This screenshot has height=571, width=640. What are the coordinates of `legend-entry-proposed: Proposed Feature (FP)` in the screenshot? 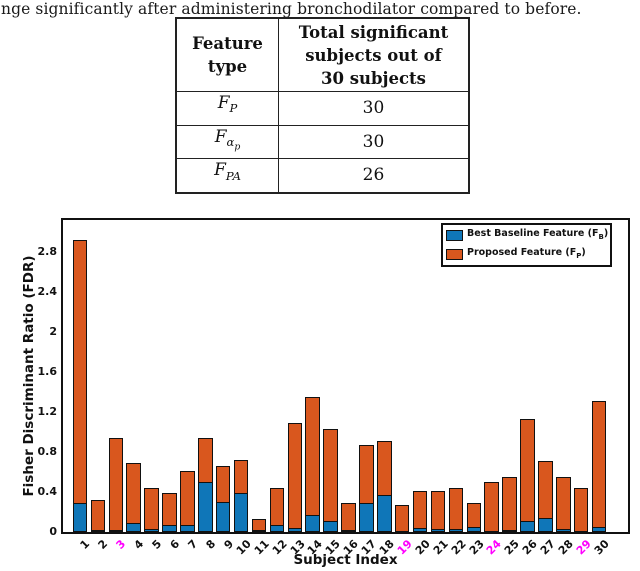 It's located at (526, 254).